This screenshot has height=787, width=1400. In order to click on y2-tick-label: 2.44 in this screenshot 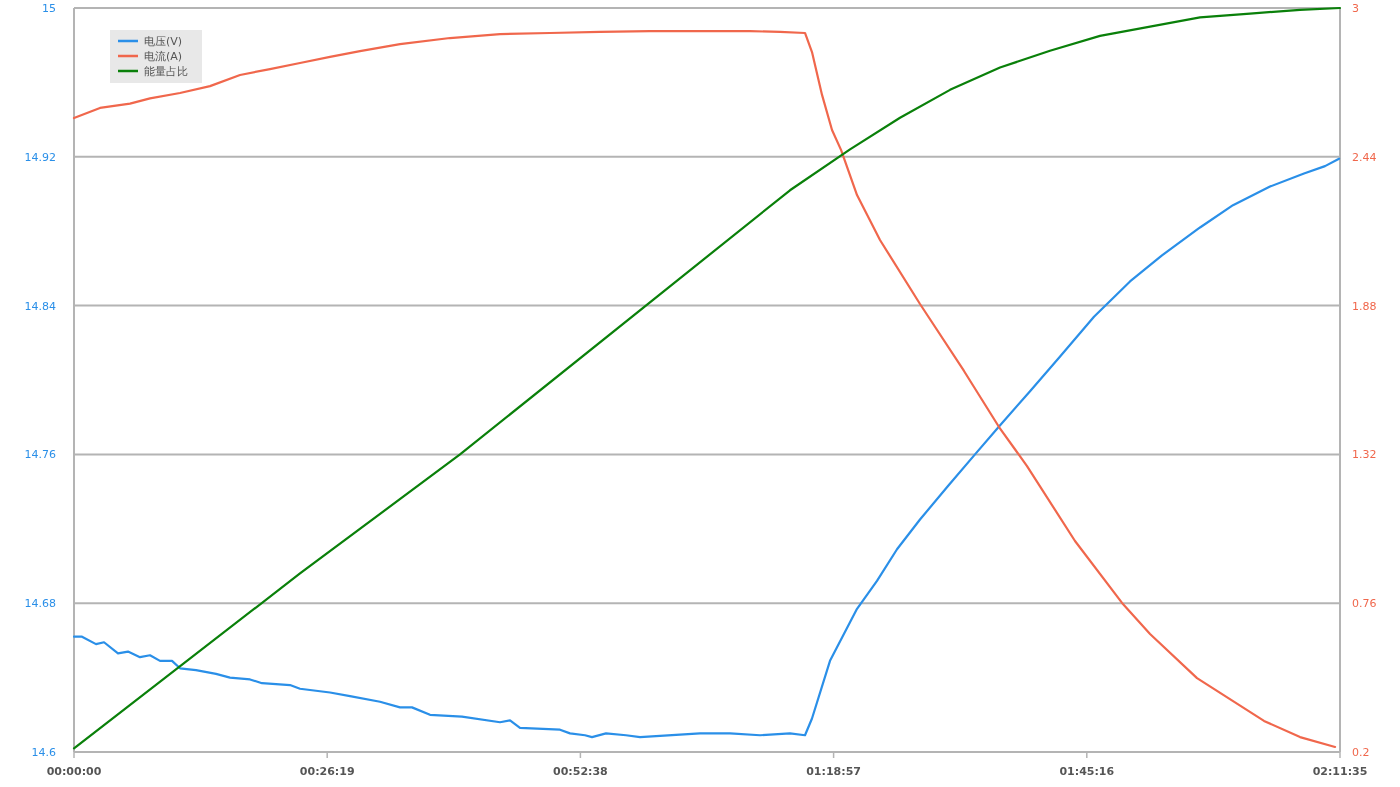, I will do `click(1364, 157)`.